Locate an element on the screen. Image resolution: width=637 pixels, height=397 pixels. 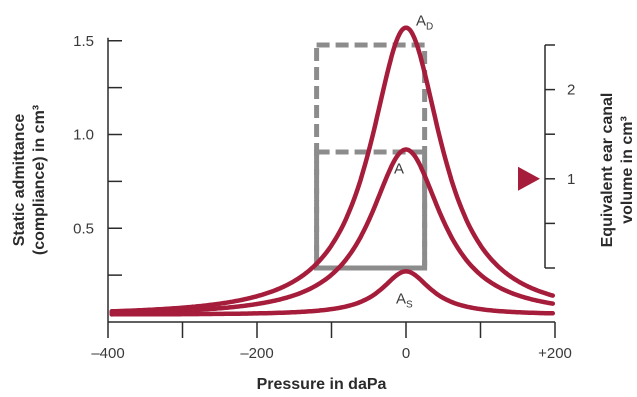
ear-canal-volume-boxes is located at coordinates (371, 156).